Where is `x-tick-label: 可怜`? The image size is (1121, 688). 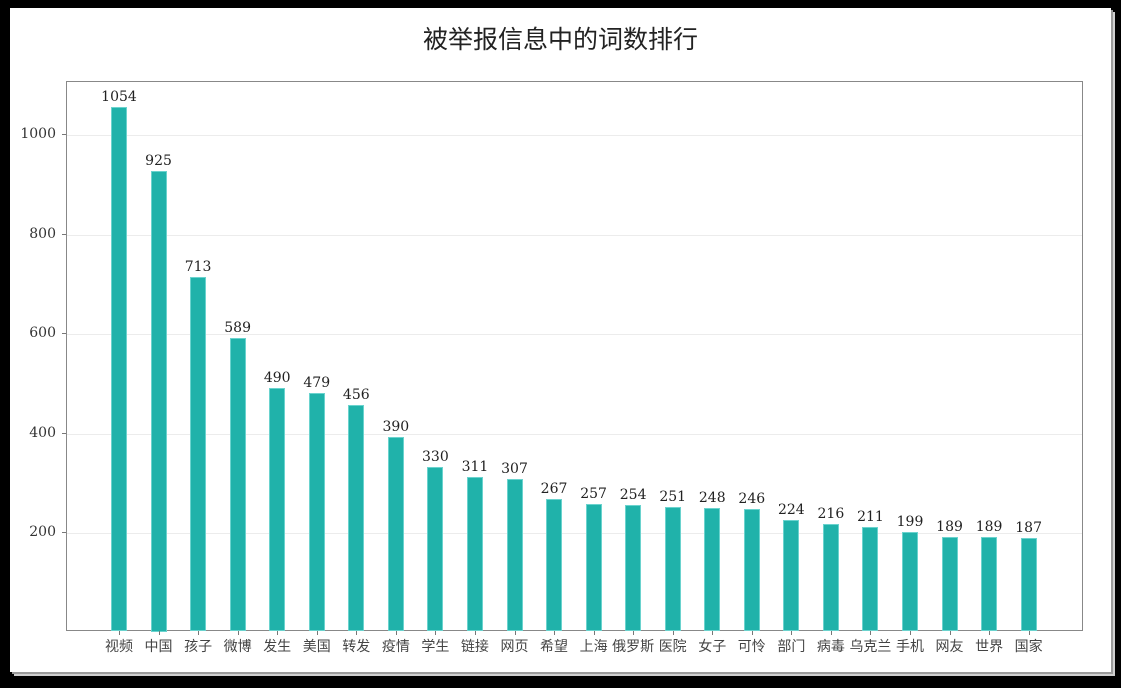
x-tick-label: 可怜 is located at coordinates (751, 647).